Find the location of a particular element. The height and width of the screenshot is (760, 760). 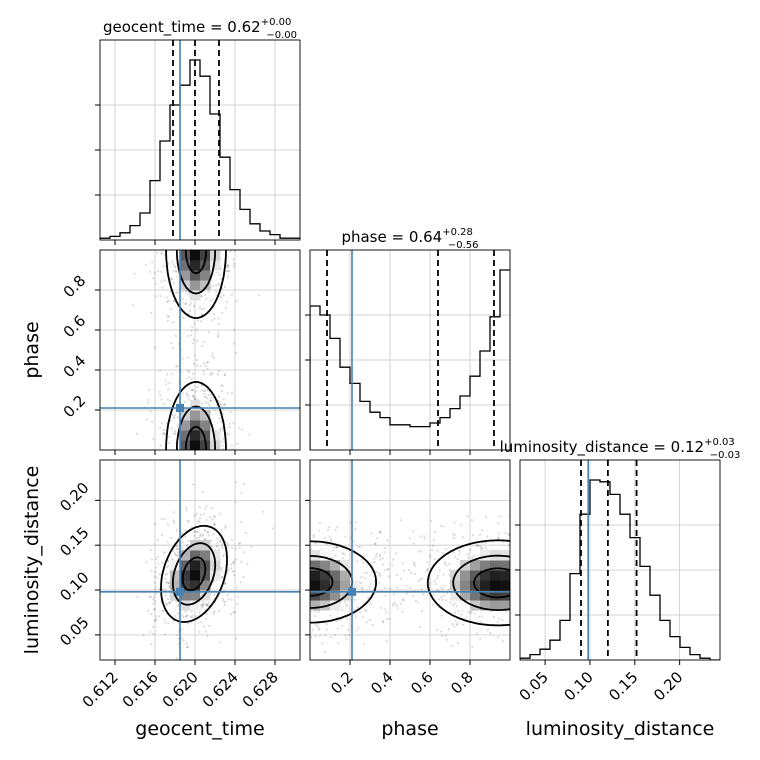

y-tick-label-luminosity-distance: 0.20 is located at coordinates (74, 497).